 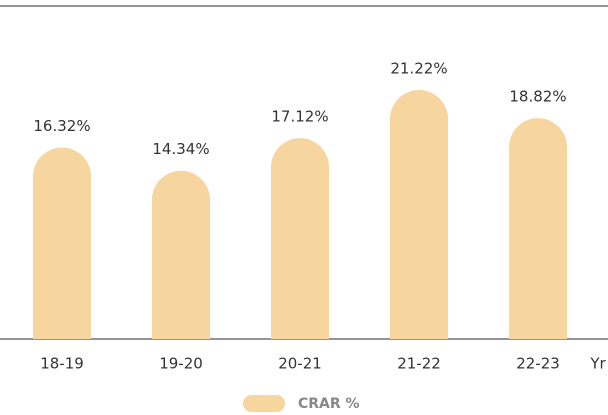 What do you see at coordinates (329, 404) in the screenshot?
I see `legend-label: CRAR %` at bounding box center [329, 404].